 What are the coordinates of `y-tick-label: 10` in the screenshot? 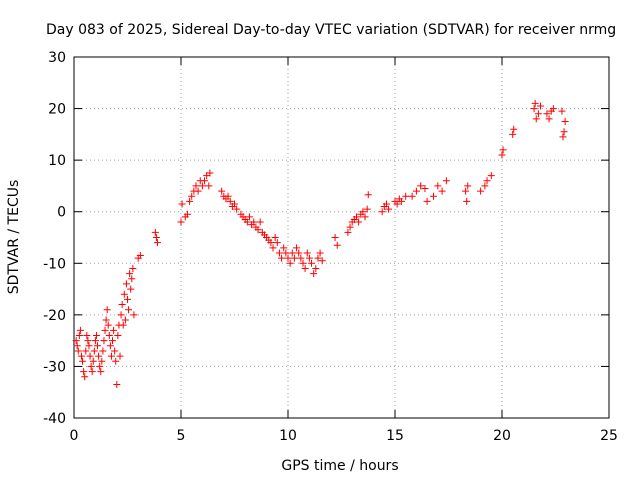 It's located at (57, 161).